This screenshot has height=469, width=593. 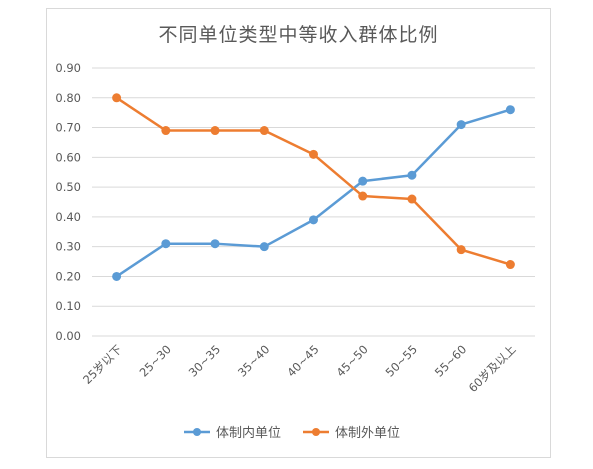 I want to click on chart-title: 不同单位类型中等收入群体比例, so click(x=298, y=35).